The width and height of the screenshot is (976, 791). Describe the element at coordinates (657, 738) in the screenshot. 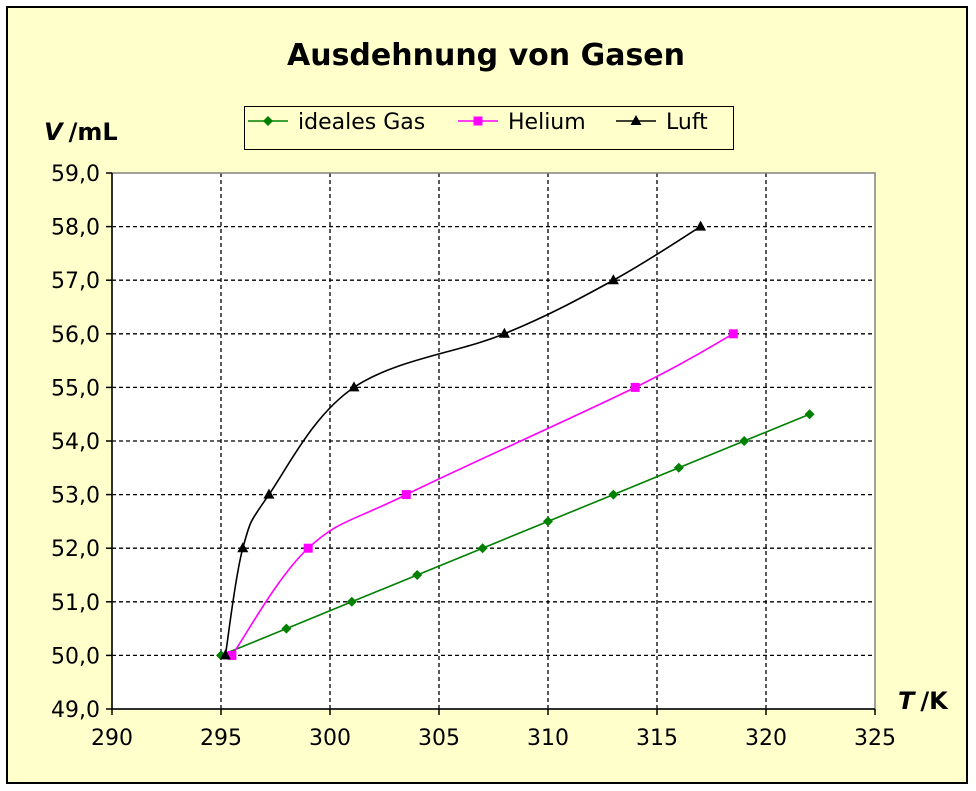

I see `x-tick-label: 315` at that location.